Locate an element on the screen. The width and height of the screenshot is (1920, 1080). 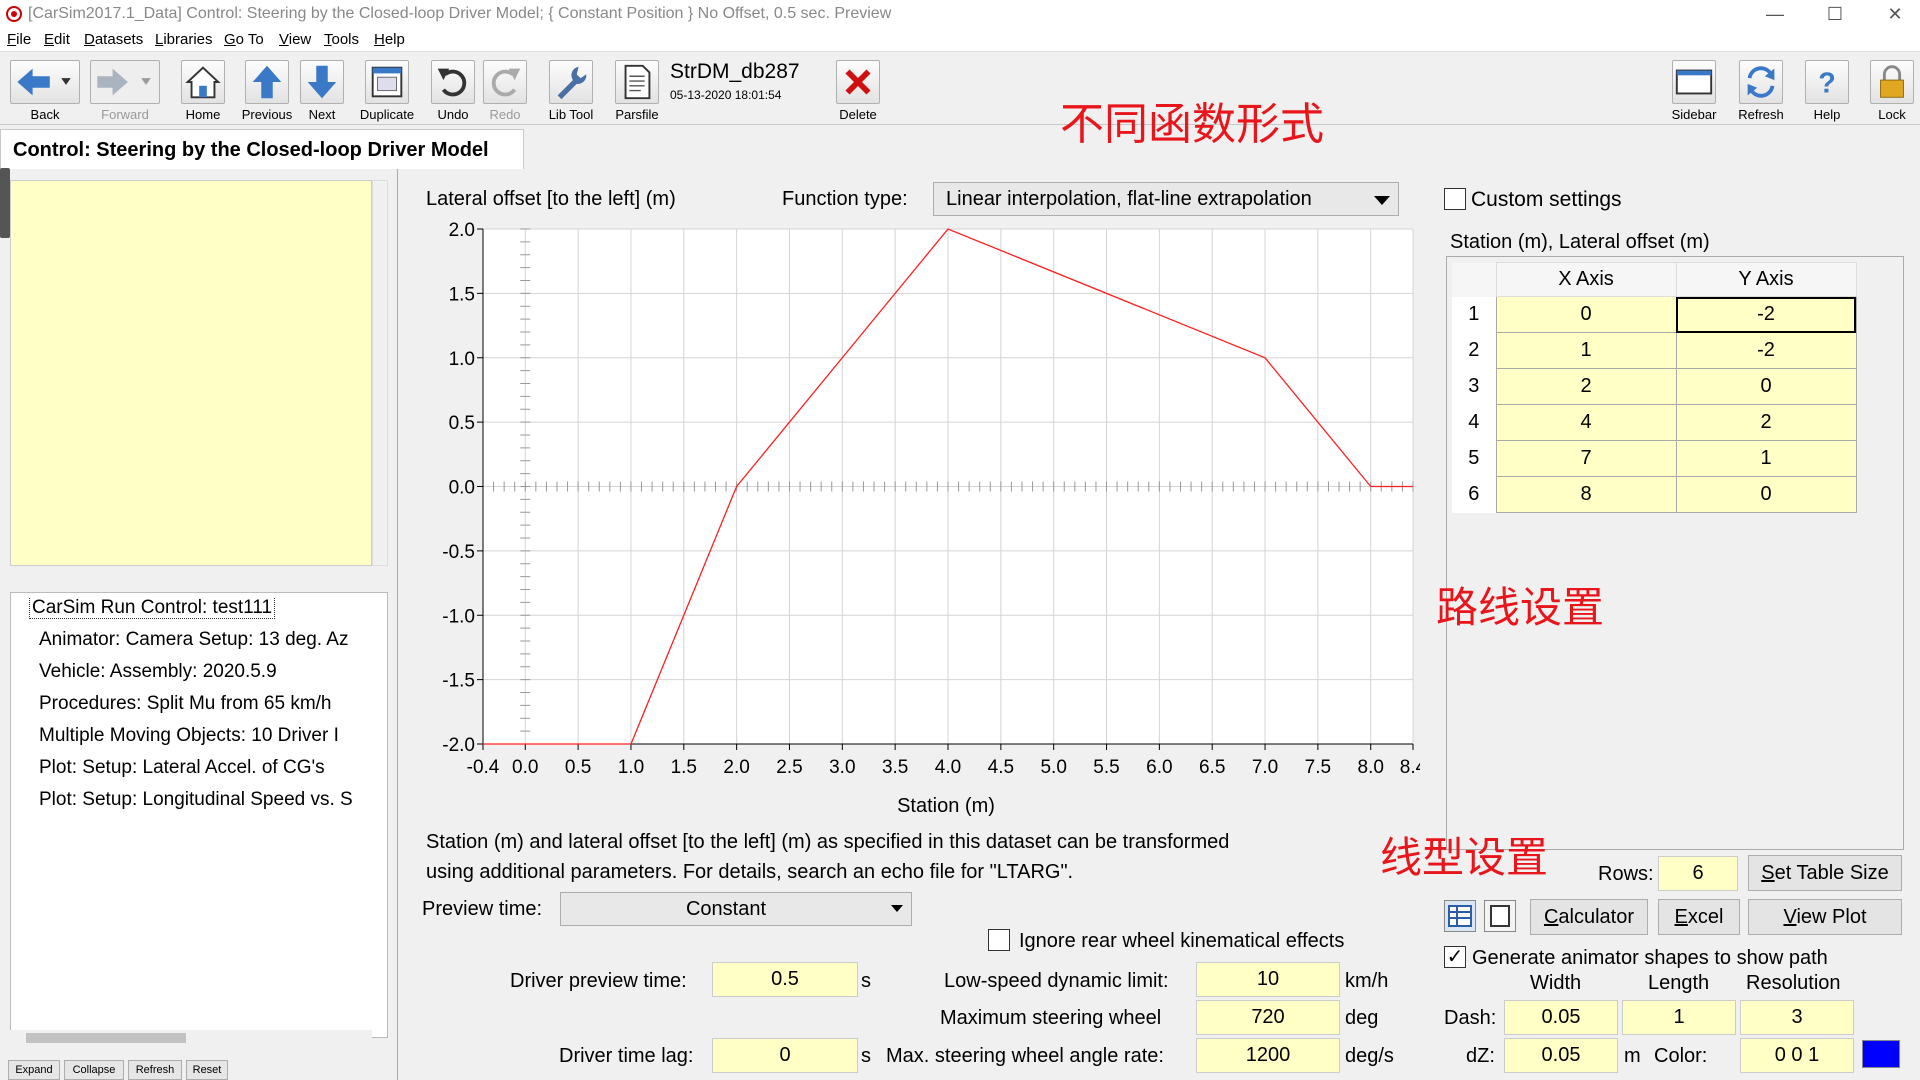
notes-area is located at coordinates (191, 373).